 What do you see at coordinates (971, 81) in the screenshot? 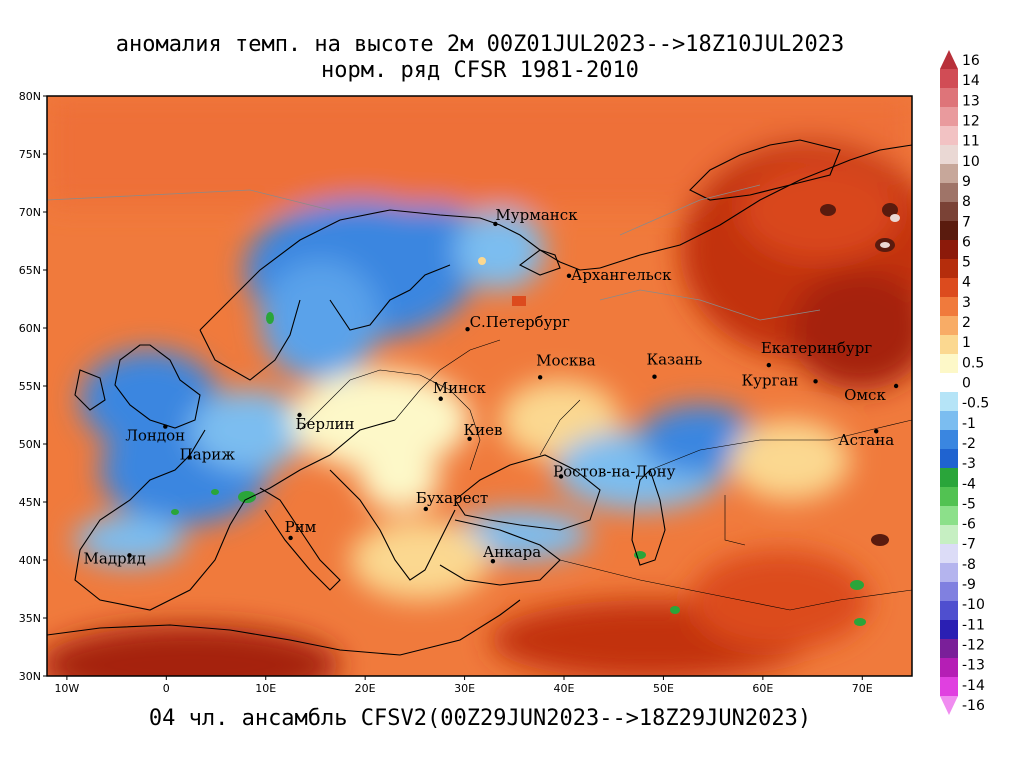
I see `colorbar-label: 14` at bounding box center [971, 81].